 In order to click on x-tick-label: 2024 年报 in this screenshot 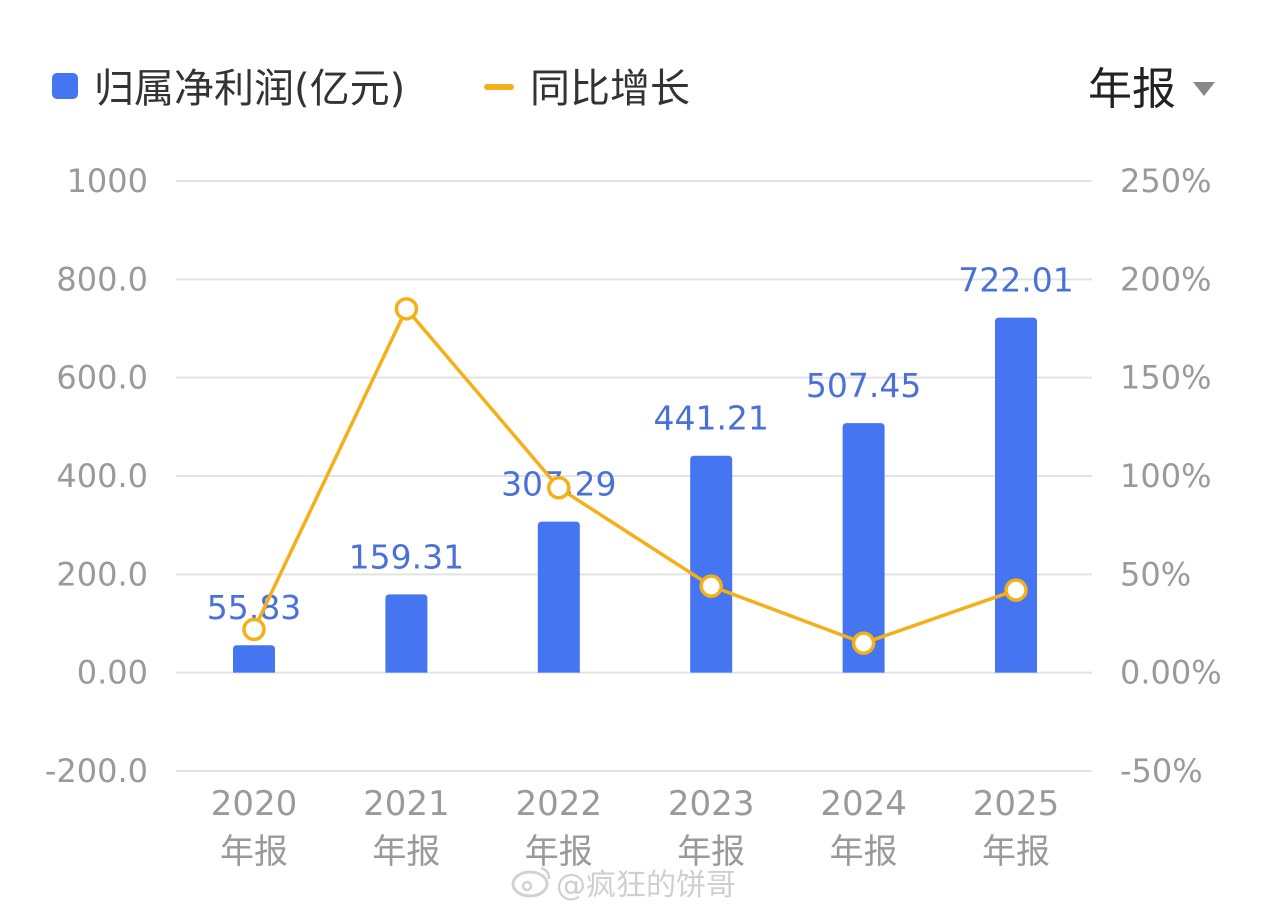, I will do `click(863, 828)`.